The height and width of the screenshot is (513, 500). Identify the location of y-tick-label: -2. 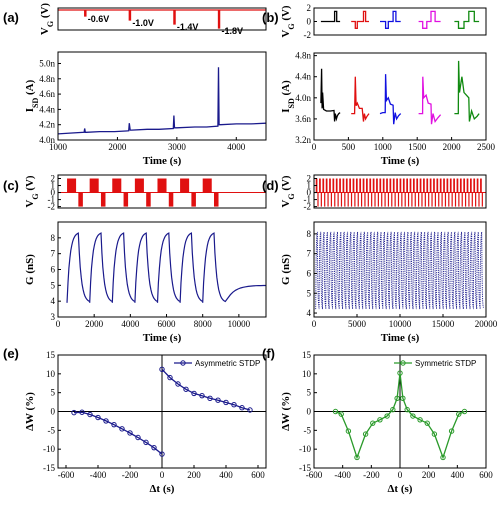
(308, 207).